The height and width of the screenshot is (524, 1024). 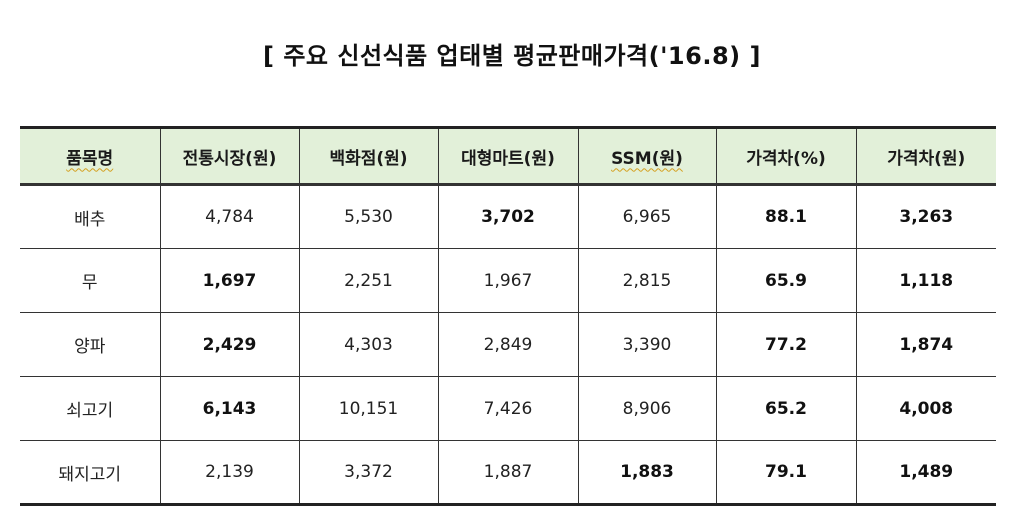 I want to click on table-row: 배추 4,784 5,530 3,702 6,965 88.1 3,263, so click(x=508, y=216).